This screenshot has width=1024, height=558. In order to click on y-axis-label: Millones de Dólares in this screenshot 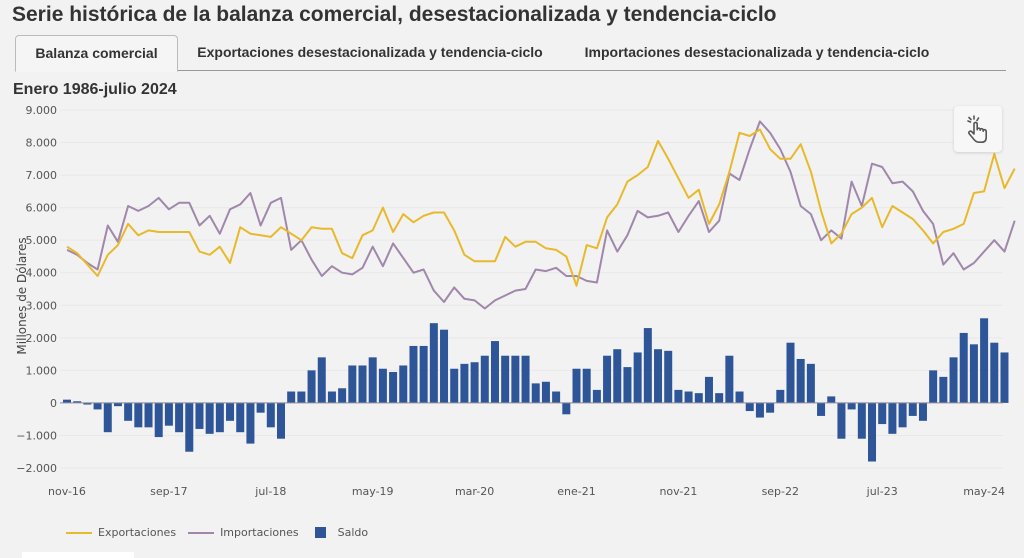, I will do `click(22, 295)`.